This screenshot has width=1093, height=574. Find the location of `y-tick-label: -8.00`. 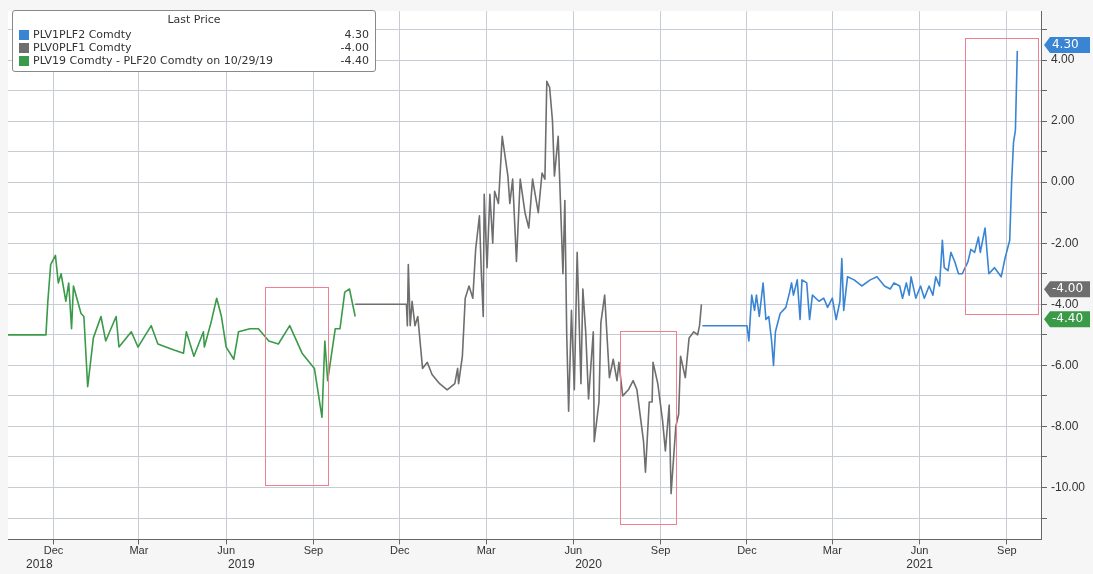

y-tick-label: -8.00 is located at coordinates (1064, 425).